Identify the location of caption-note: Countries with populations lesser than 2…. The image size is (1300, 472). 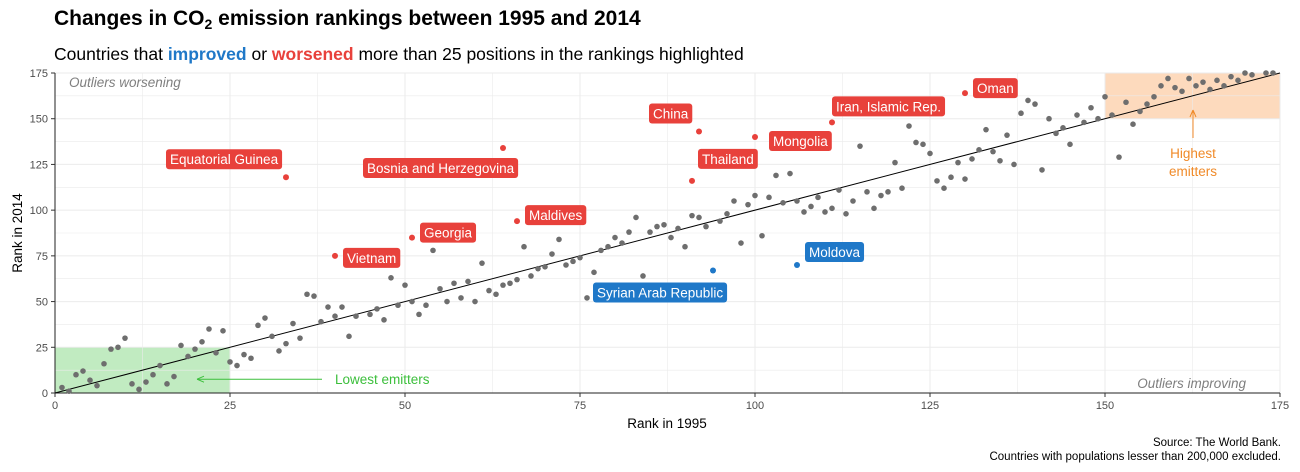
(1135, 456).